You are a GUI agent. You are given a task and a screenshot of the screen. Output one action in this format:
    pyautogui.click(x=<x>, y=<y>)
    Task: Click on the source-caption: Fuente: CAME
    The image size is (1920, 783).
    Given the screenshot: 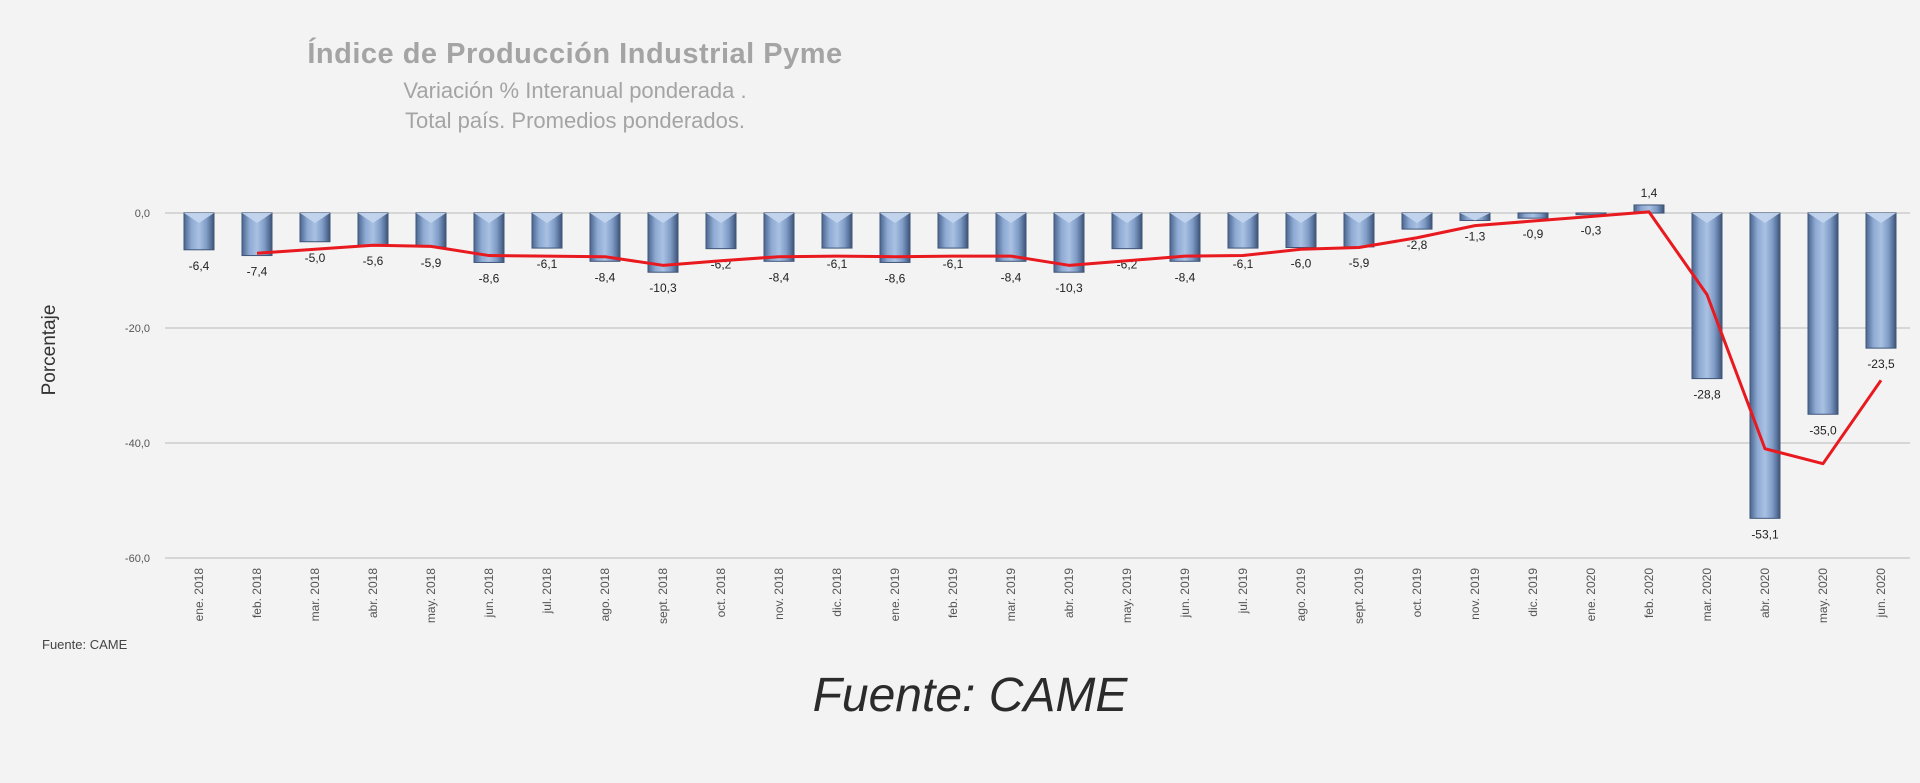 What is the action you would take?
    pyautogui.click(x=970, y=695)
    